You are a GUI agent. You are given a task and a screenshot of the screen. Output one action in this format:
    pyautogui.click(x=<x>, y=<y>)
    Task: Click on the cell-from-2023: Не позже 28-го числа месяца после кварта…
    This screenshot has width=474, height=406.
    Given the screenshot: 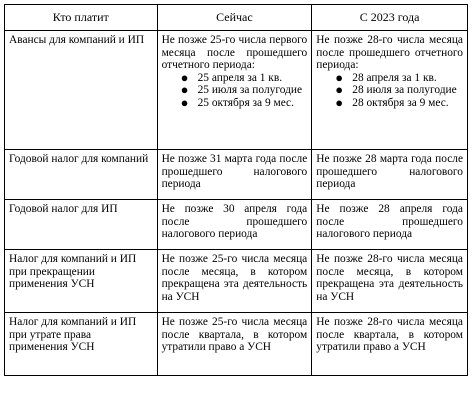 What is the action you would take?
    pyautogui.click(x=389, y=344)
    